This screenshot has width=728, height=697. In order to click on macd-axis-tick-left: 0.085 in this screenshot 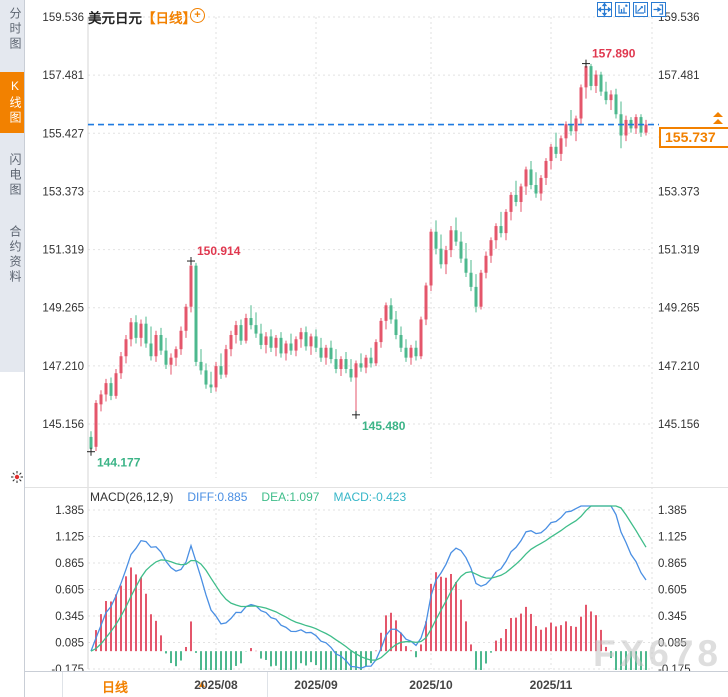, I will do `click(69, 643)`.